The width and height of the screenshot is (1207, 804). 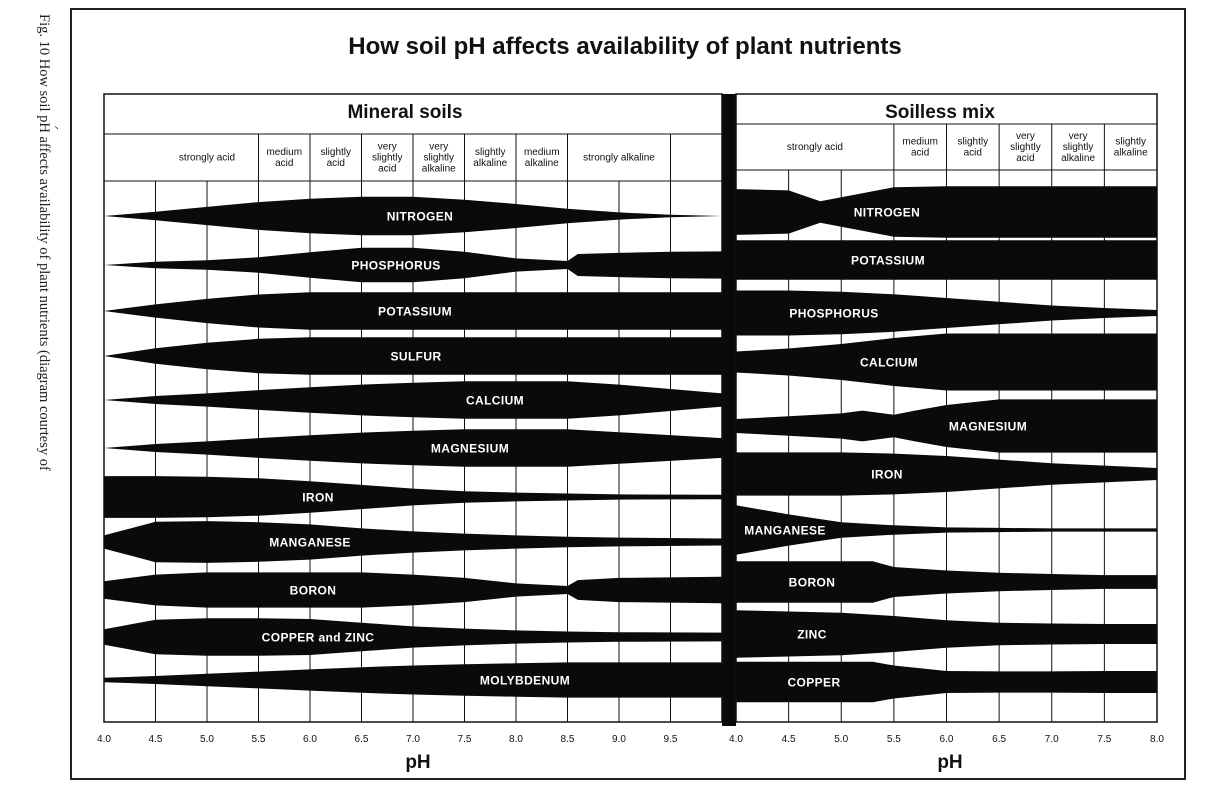 What do you see at coordinates (619, 739) in the screenshot?
I see `tick-label: 9.0` at bounding box center [619, 739].